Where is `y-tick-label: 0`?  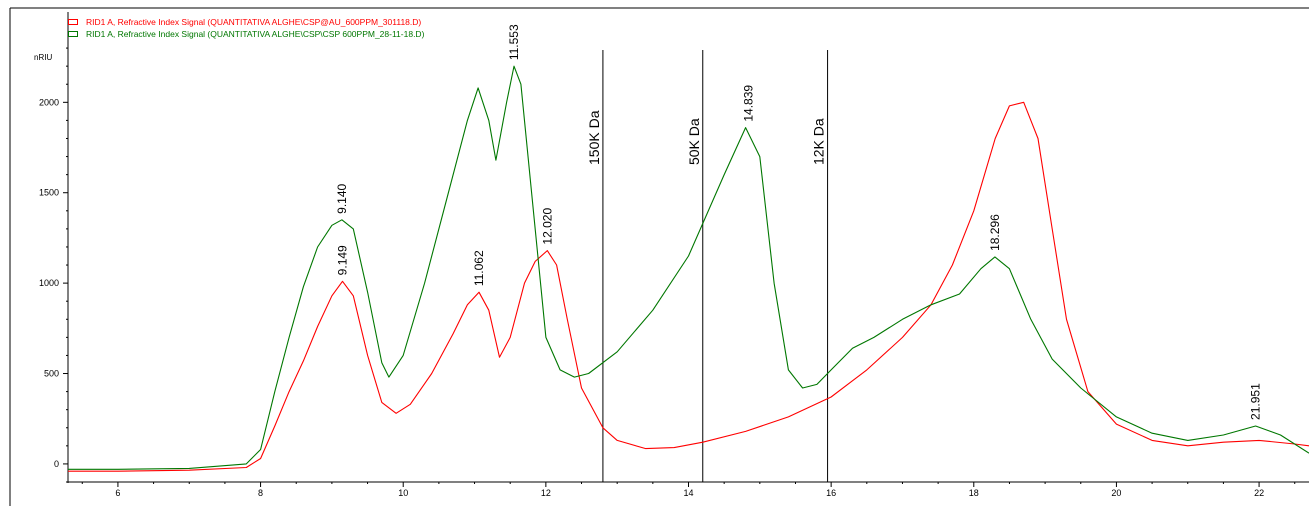 y-tick-label: 0 is located at coordinates (56, 464).